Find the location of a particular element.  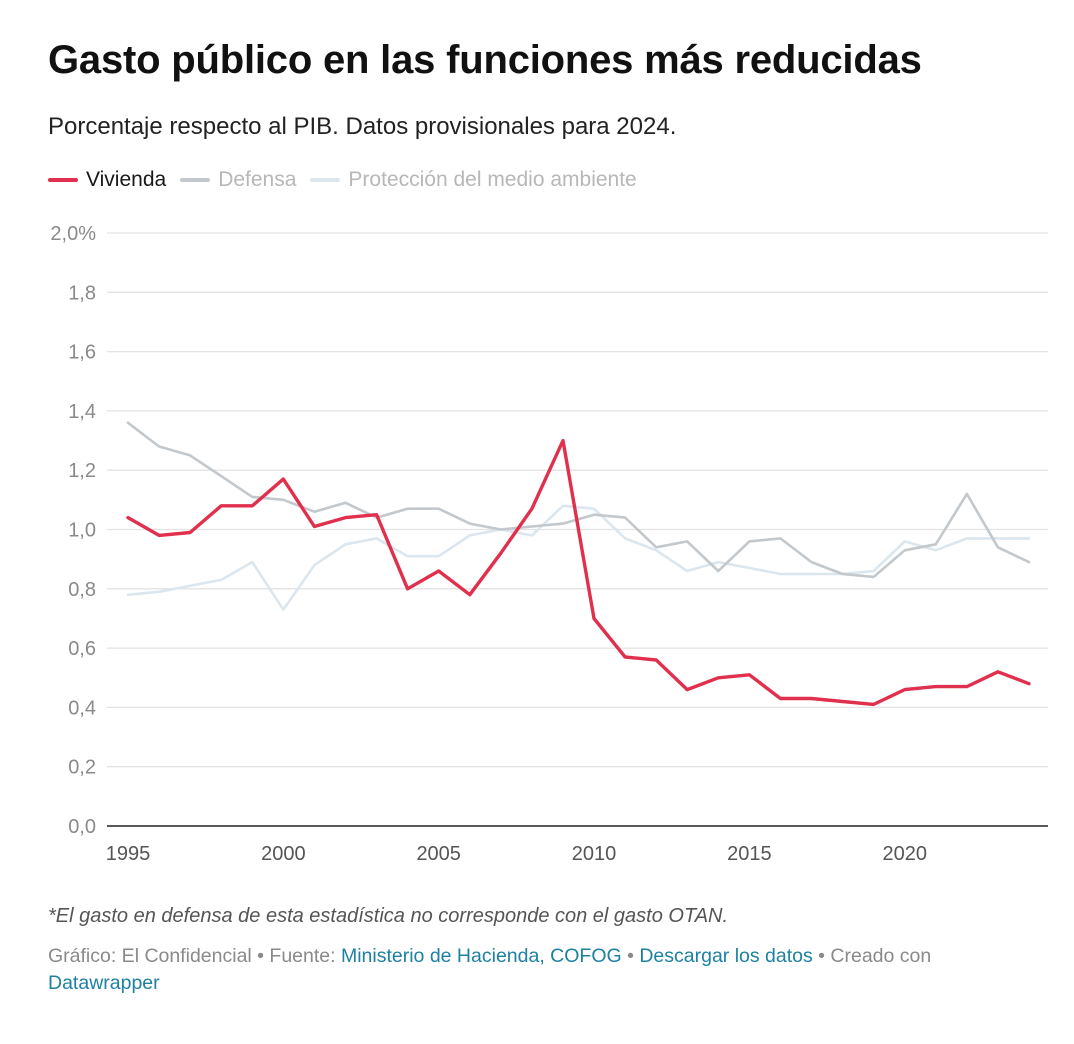

x-tick-label: 2005 is located at coordinates (438, 854).